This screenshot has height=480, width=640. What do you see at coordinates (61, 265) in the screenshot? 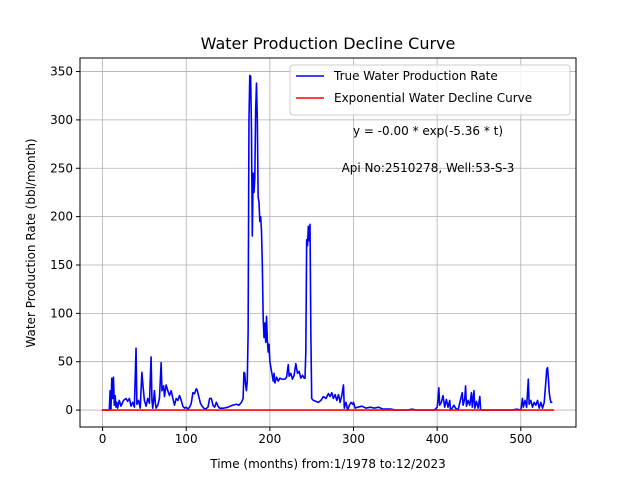
I see `y-tick-label: 150` at bounding box center [61, 265].